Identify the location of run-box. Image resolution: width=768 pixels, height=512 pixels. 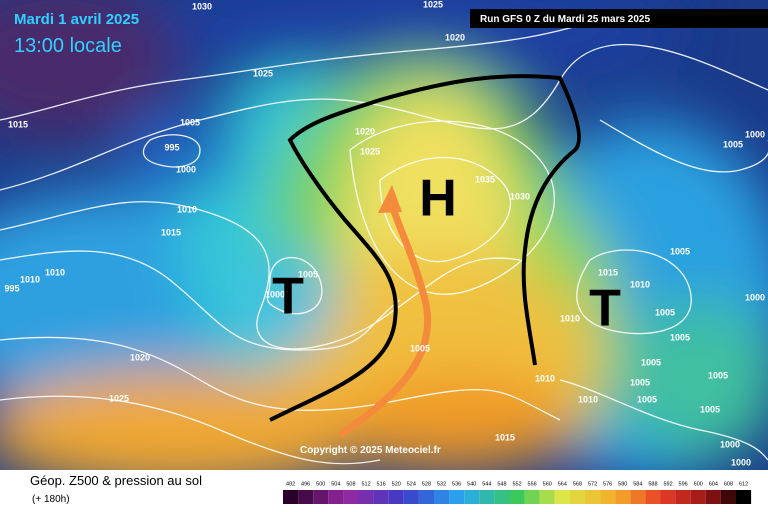
(619, 18).